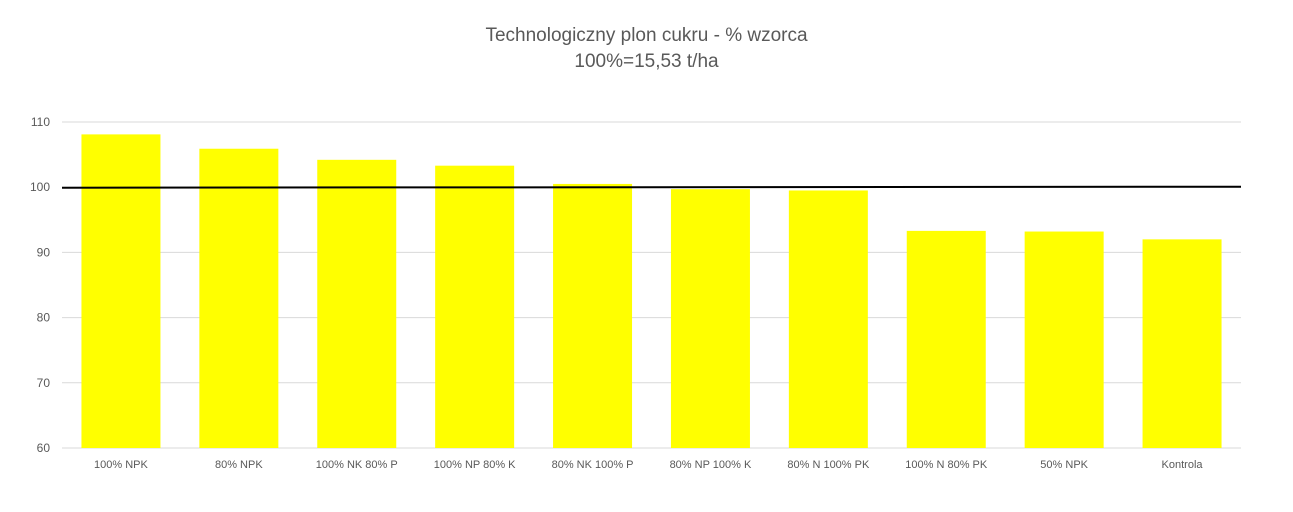  What do you see at coordinates (651, 187) in the screenshot?
I see `reference-line` at bounding box center [651, 187].